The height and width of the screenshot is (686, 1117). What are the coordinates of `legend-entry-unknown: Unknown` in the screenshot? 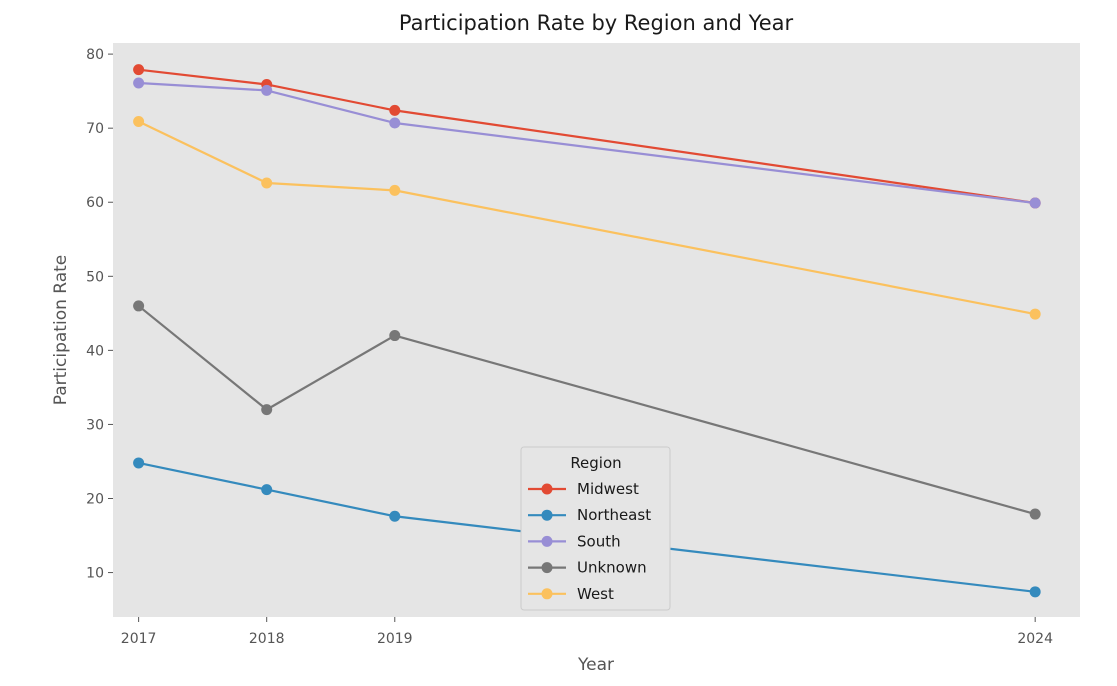 It's located at (587, 568).